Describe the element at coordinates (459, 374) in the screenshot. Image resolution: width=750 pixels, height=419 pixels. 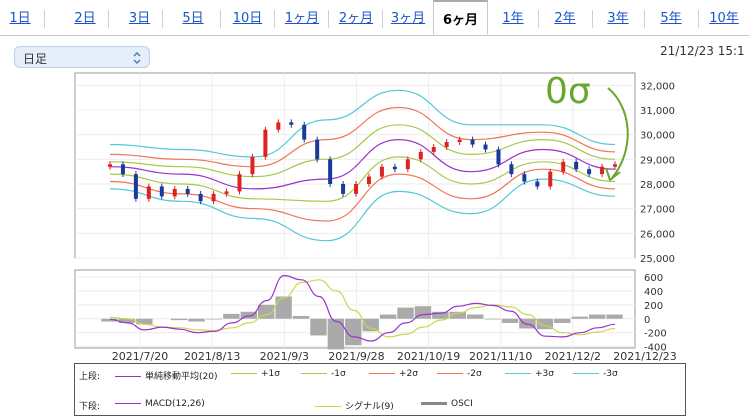
I see `legend-item-minus2sigma: -2σ` at that location.